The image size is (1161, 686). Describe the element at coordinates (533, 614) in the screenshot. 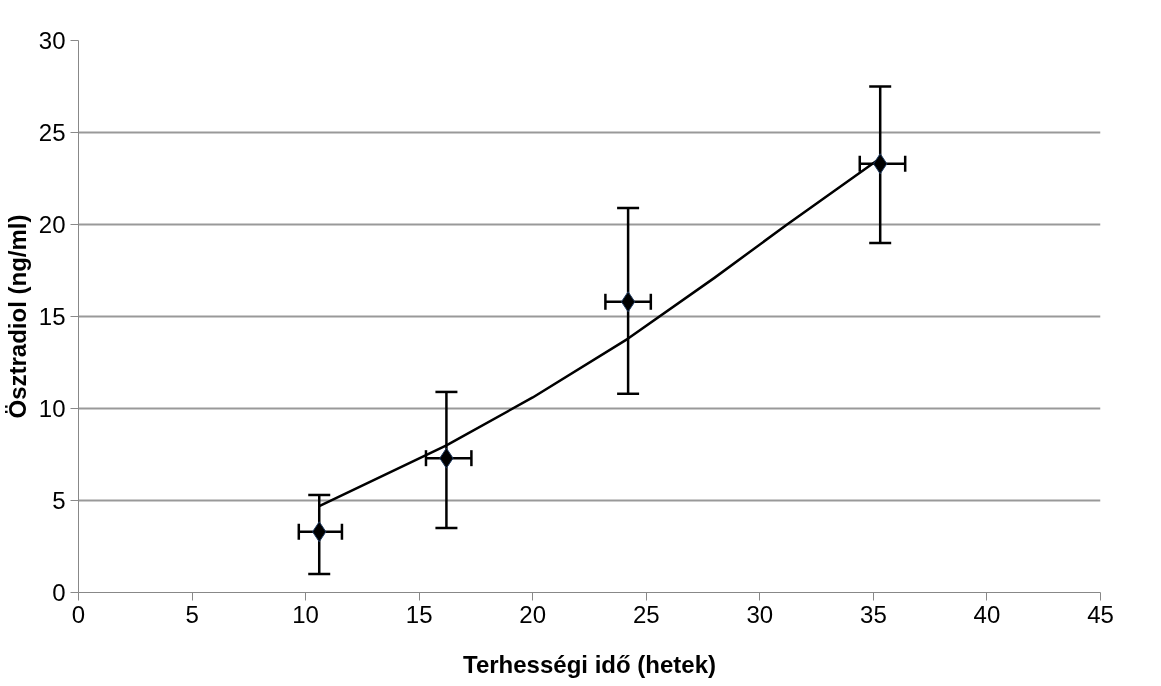

I see `x-tick-label: 20` at that location.